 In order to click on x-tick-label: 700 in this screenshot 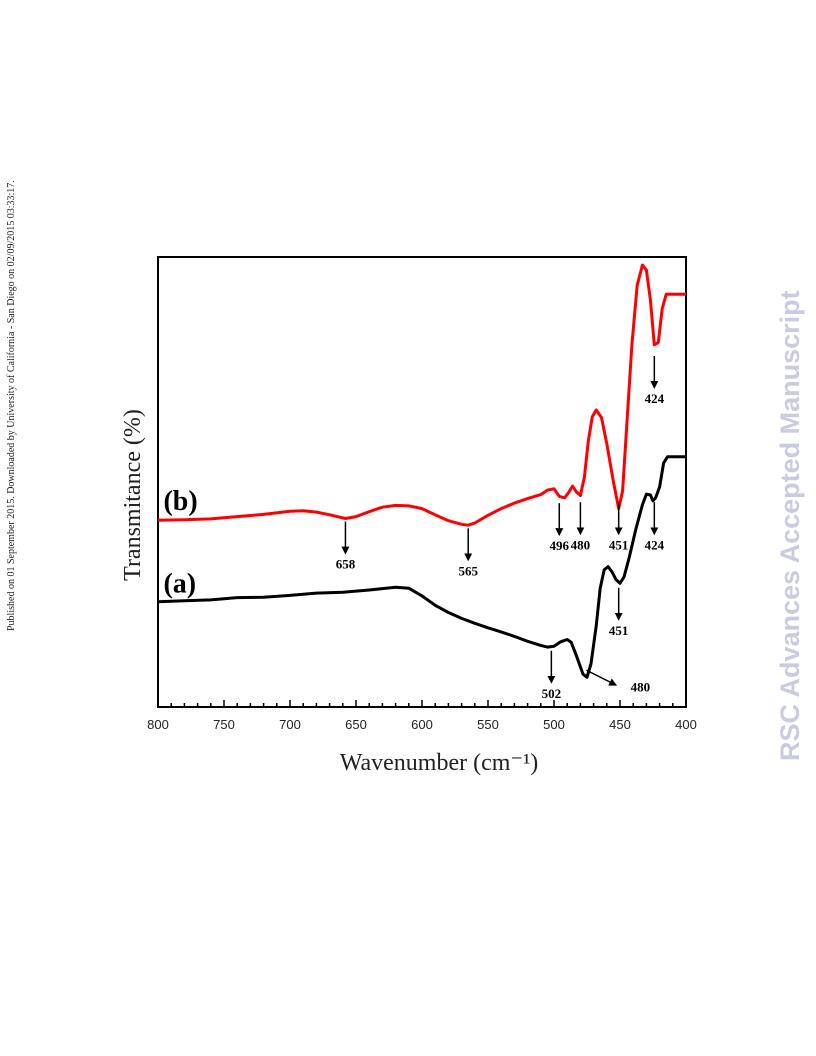, I will do `click(290, 724)`.